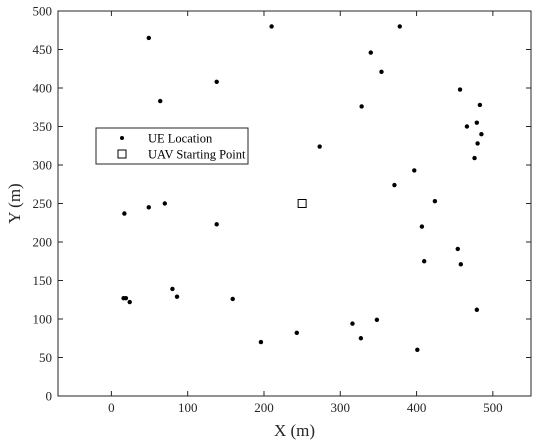 This screenshot has width=550, height=442. What do you see at coordinates (180, 139) in the screenshot?
I see `legend-label-ue-location: UE Location` at bounding box center [180, 139].